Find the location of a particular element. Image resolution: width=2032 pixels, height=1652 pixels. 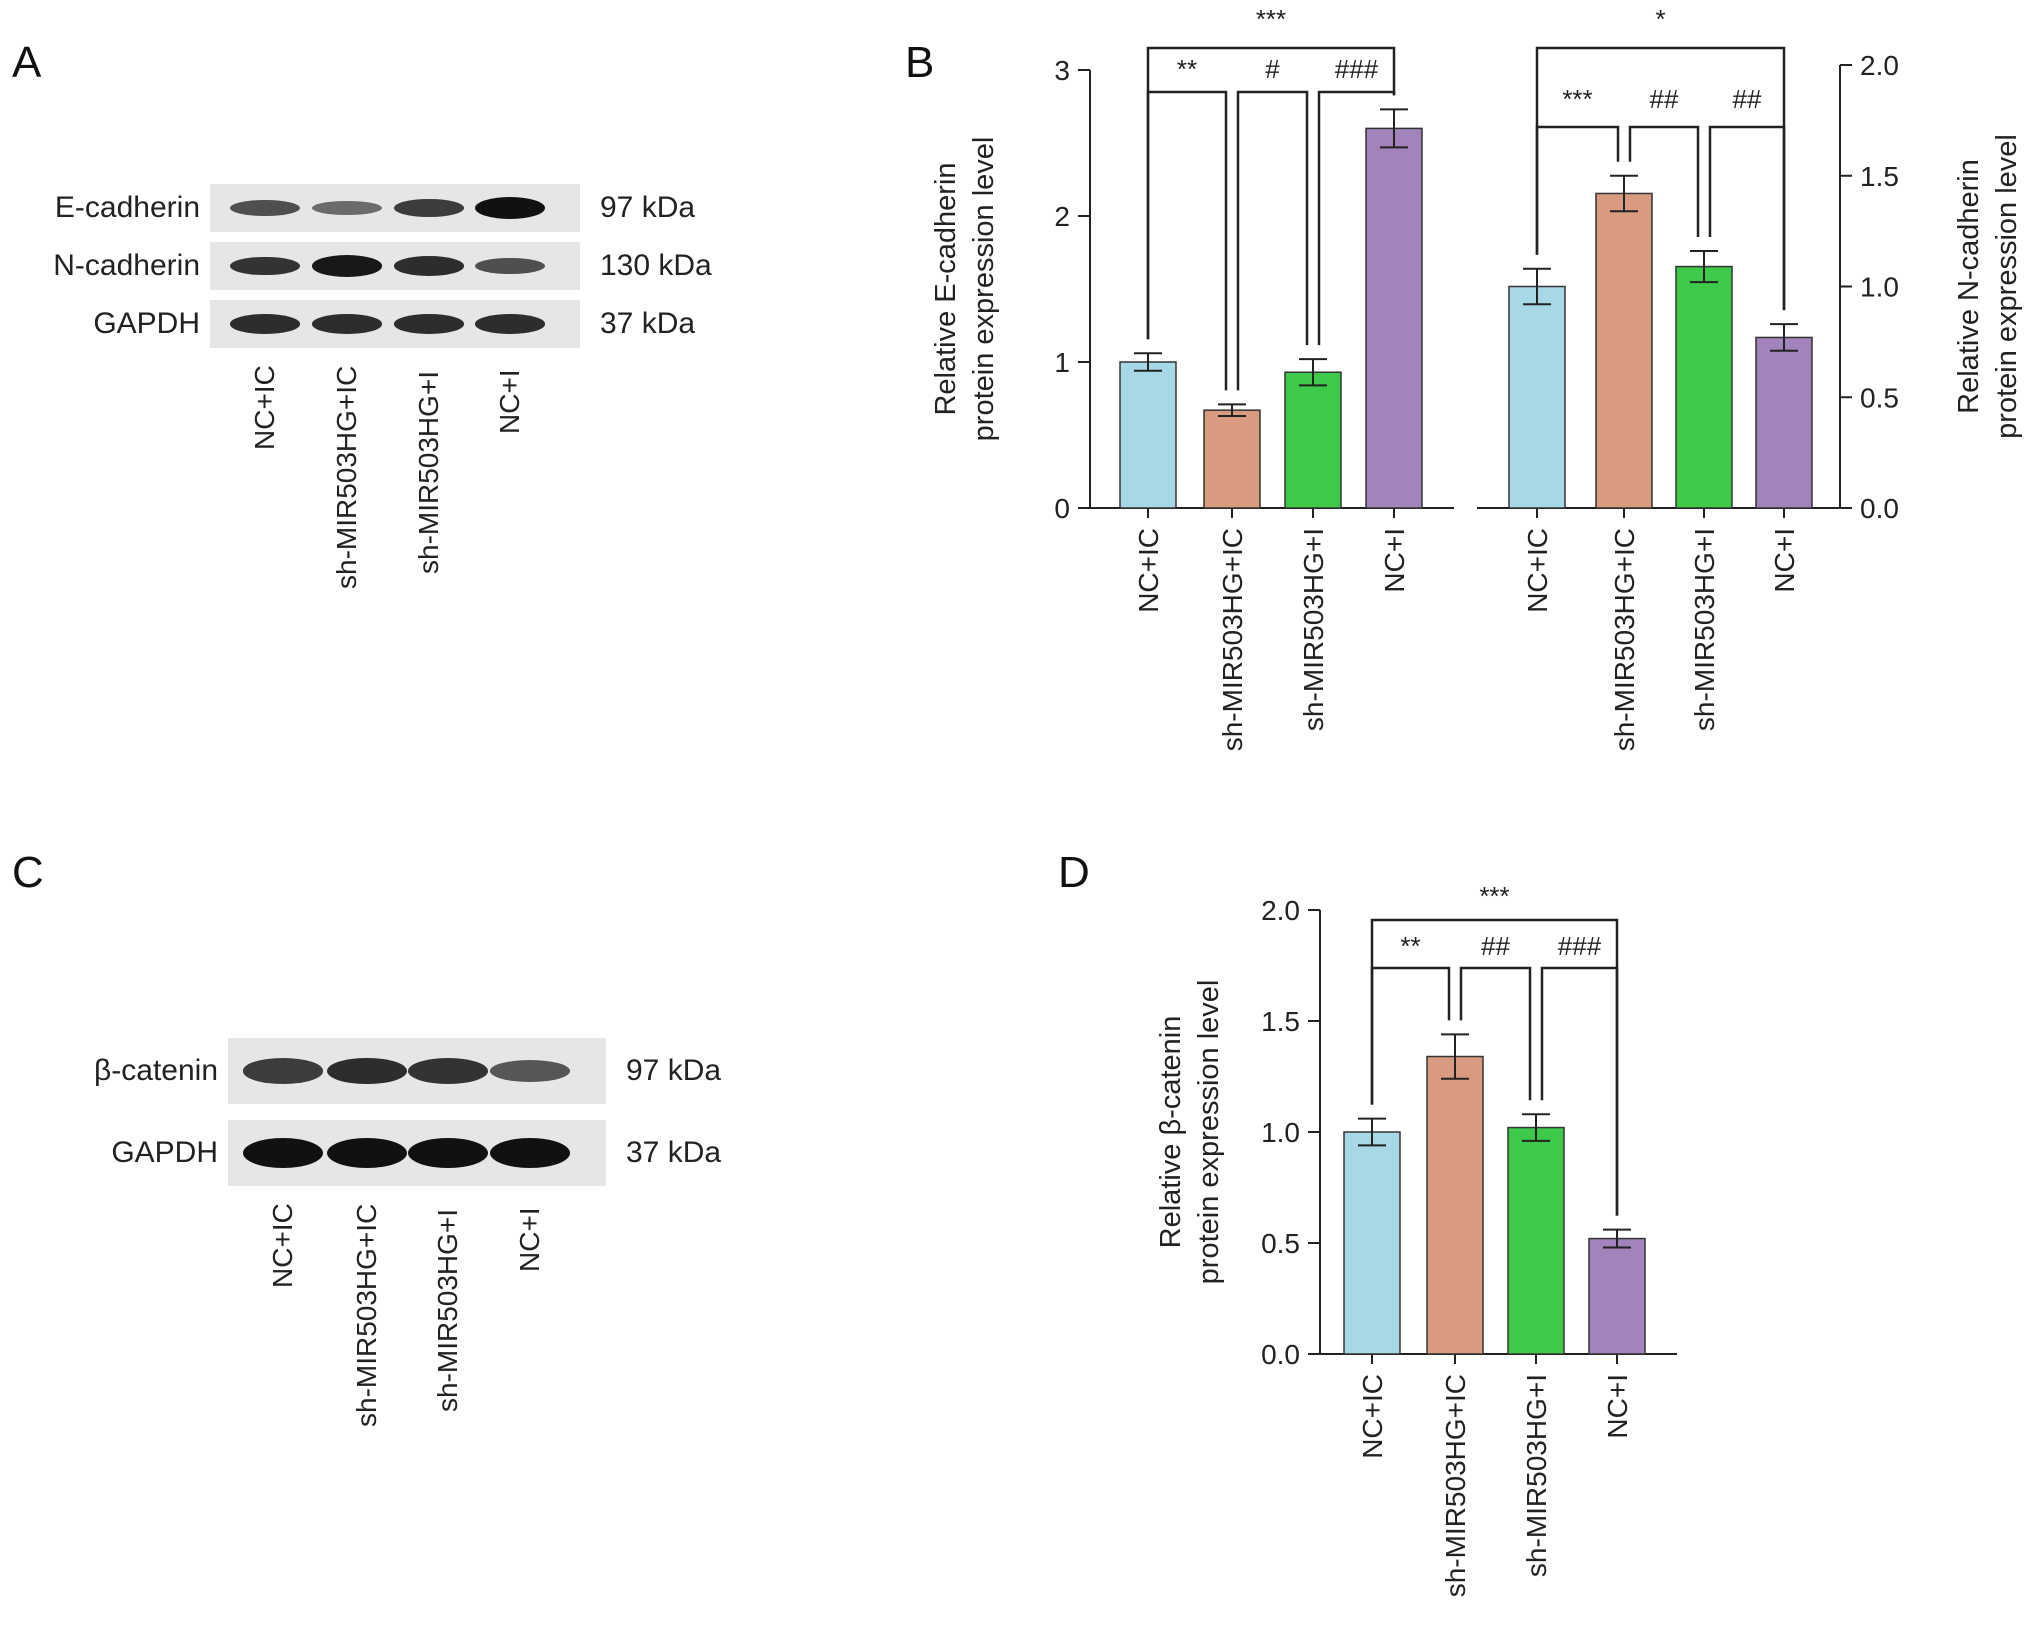

y-axis-title: Relative N-cadherin is located at coordinates (1969, 286).